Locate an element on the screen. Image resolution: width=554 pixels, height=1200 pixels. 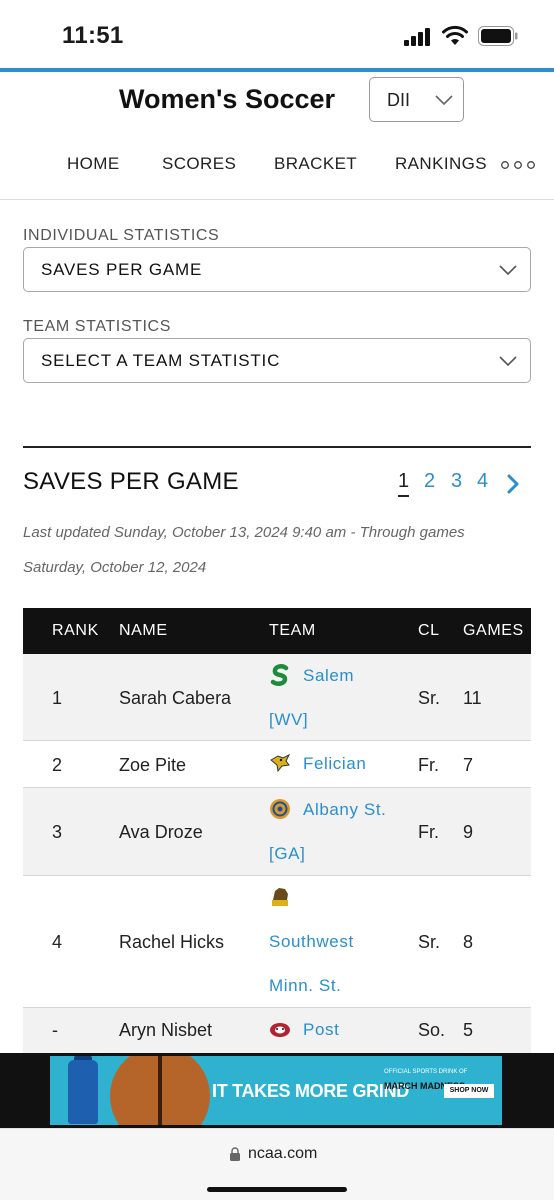
table-row: - Aryn Nisbet Post So. 5 is located at coordinates (277, 1031).